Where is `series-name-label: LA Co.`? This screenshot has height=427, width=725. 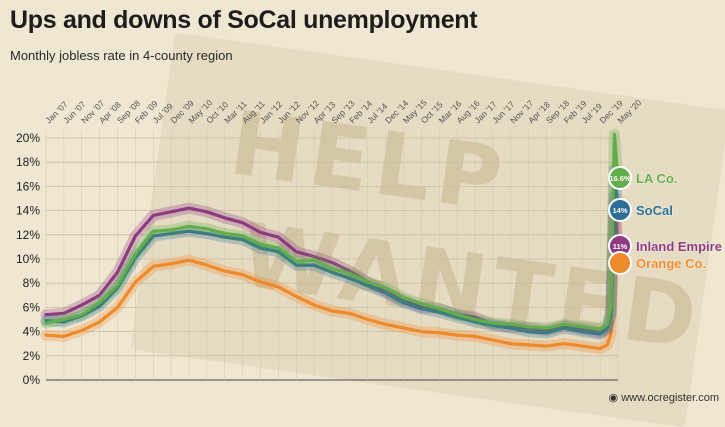
series-name-label: LA Co. is located at coordinates (656, 178).